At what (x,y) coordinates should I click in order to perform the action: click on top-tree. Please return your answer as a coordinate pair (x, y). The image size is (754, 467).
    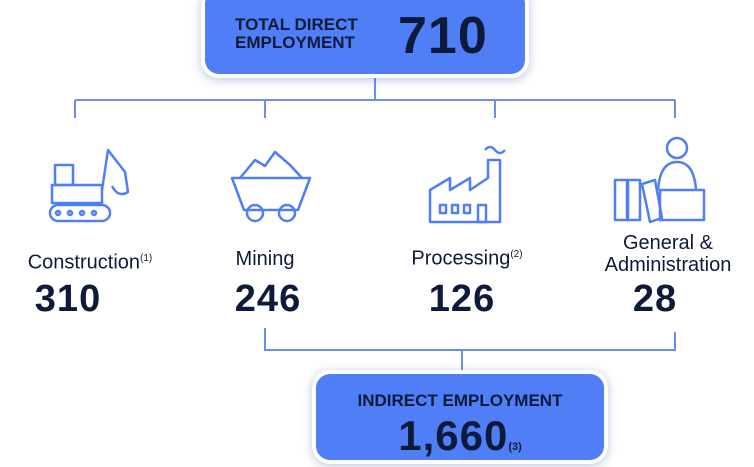
    Looking at the image, I should click on (375, 96).